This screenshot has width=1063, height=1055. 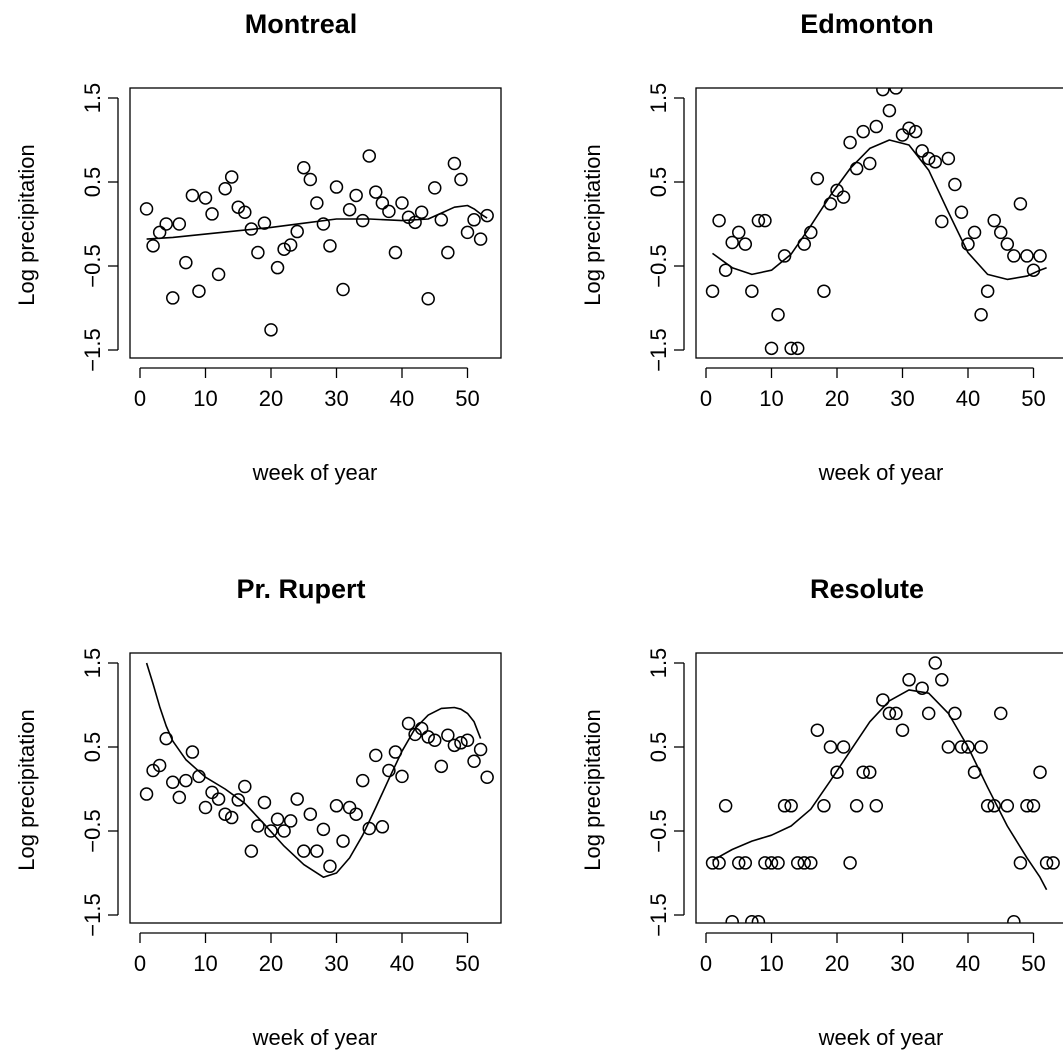 What do you see at coordinates (92, 182) in the screenshot?
I see `y-tick-label: 0.5` at bounding box center [92, 182].